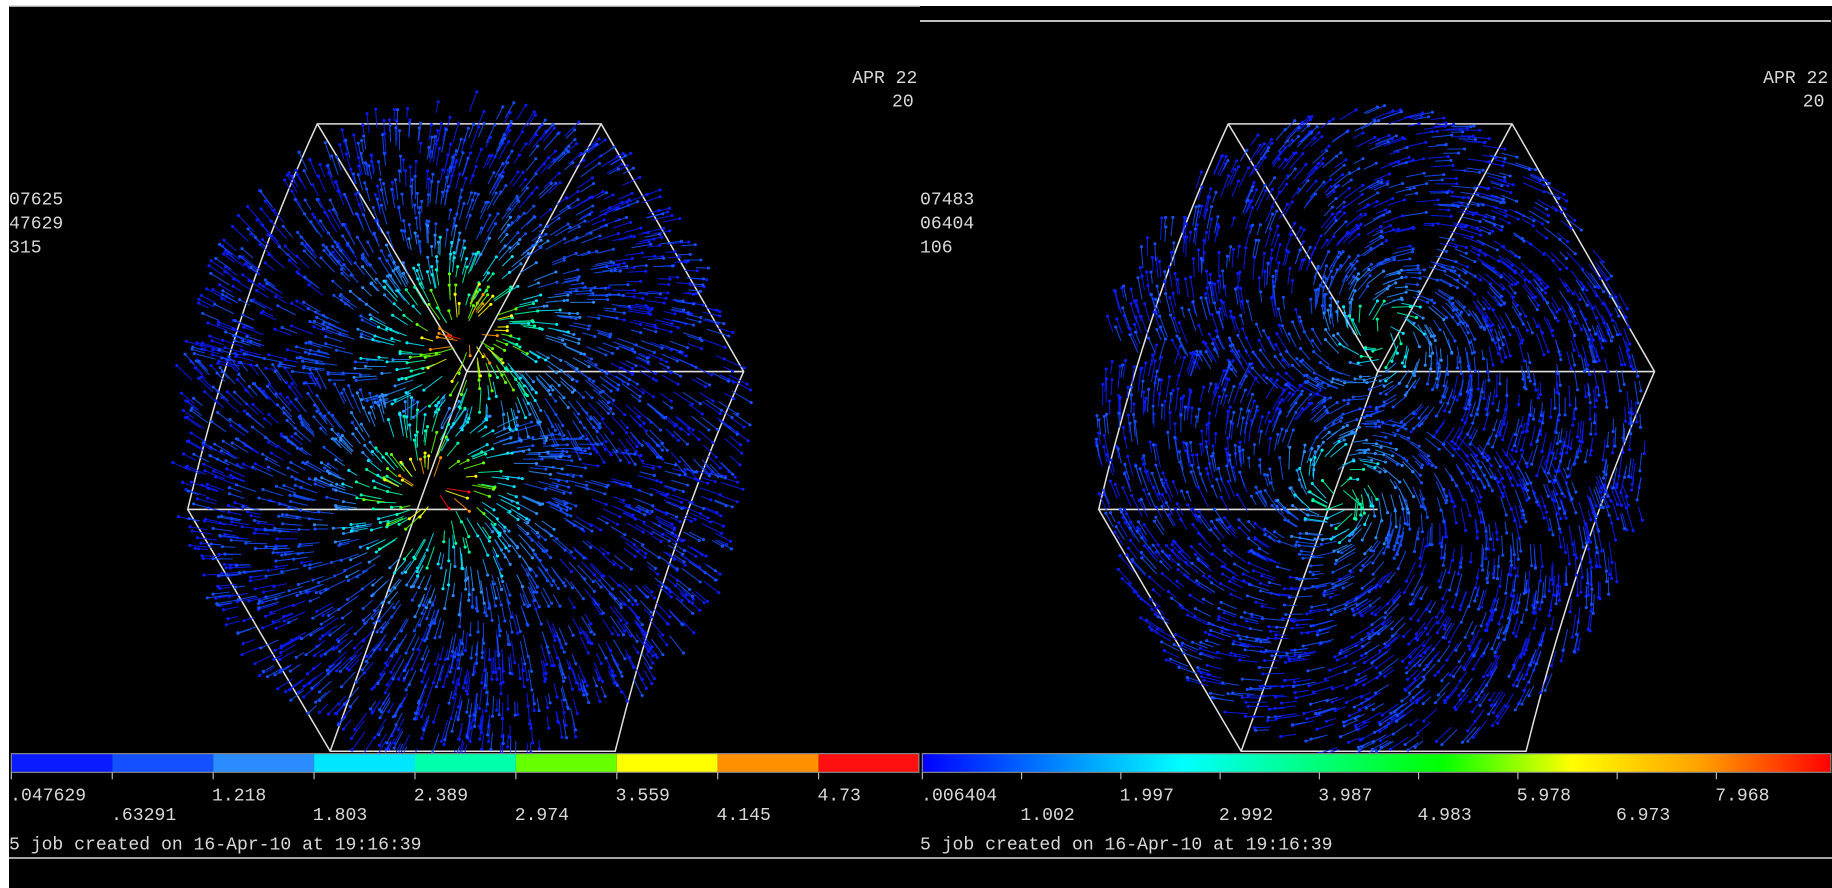 The image size is (1832, 888). I want to click on legend-label: 5.978, so click(1544, 796).